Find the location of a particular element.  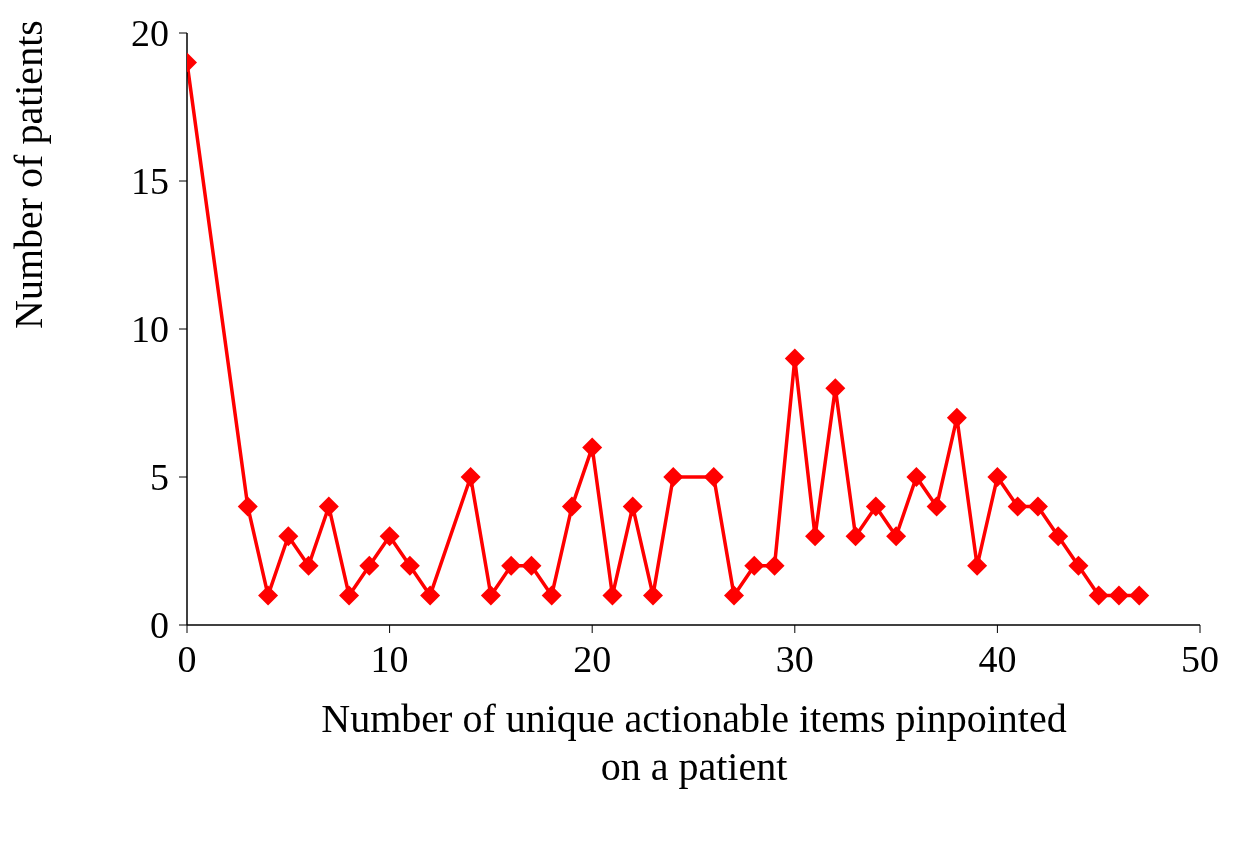

x-tick-label: 10 is located at coordinates (389, 658).